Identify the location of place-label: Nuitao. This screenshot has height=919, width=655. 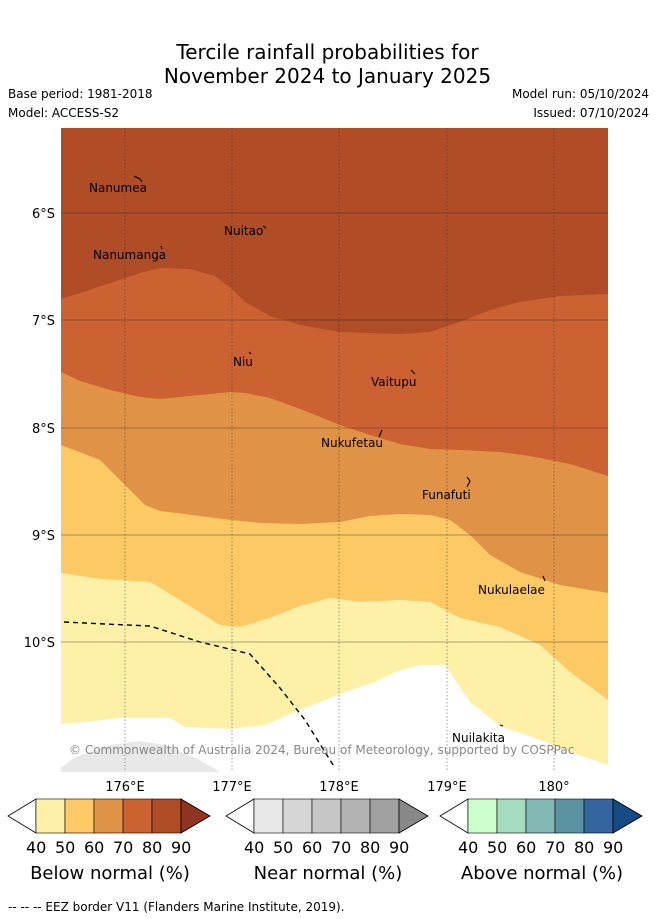
(243, 231).